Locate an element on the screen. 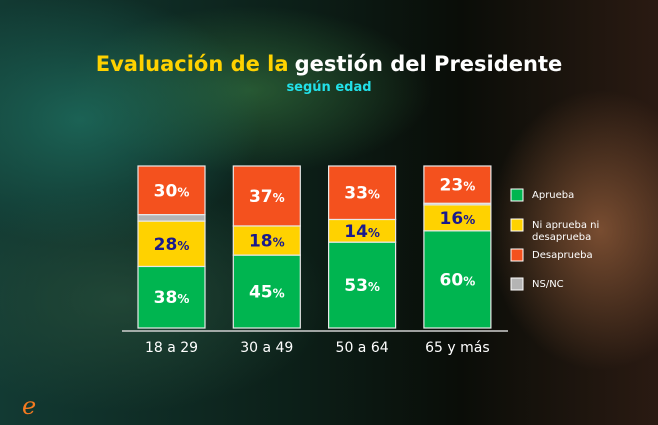 This screenshot has width=658, height=425. legend-item: Aprueba is located at coordinates (542, 195).